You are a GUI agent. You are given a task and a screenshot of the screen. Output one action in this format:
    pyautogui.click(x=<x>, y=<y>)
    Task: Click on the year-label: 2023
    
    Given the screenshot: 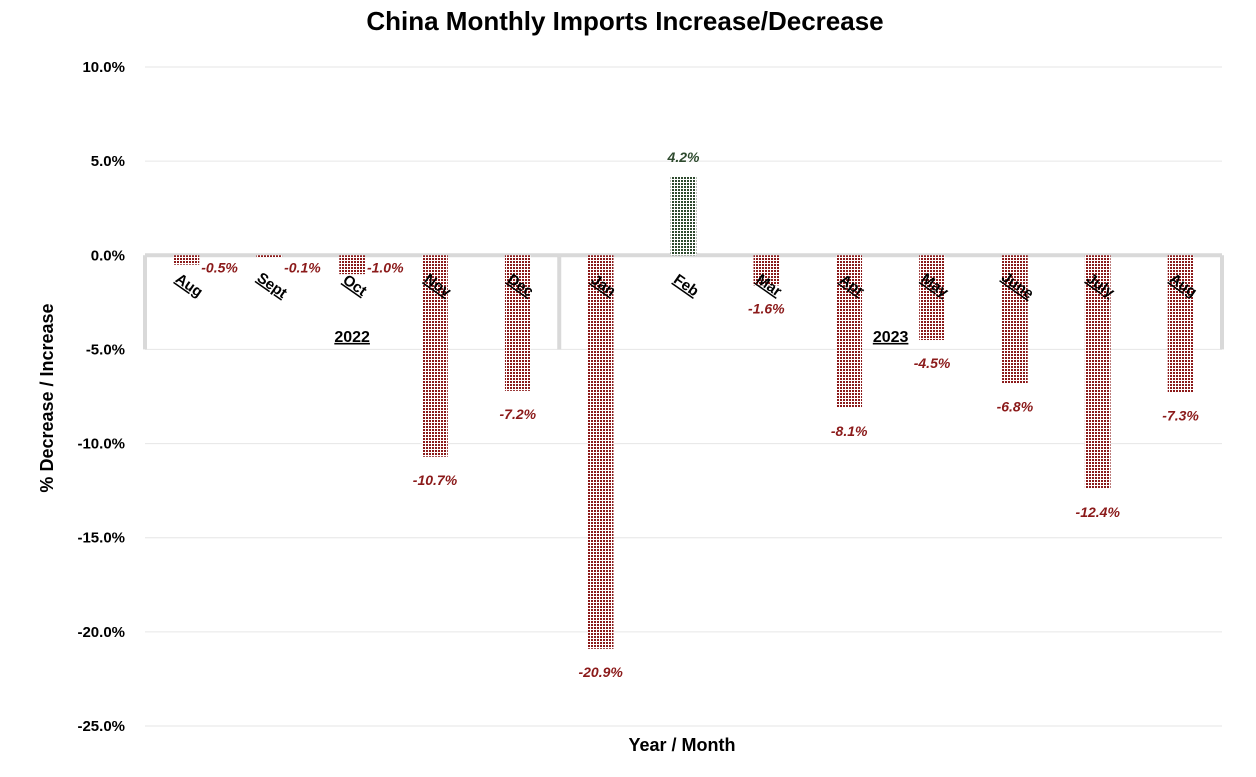 What is the action you would take?
    pyautogui.click(x=891, y=337)
    